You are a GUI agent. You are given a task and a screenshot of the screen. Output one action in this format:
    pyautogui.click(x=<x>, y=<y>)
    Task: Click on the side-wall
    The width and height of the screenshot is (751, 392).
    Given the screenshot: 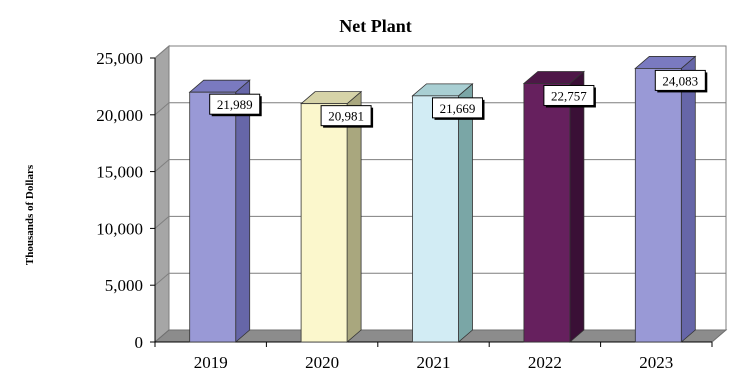 What is the action you would take?
    pyautogui.click(x=162, y=194)
    